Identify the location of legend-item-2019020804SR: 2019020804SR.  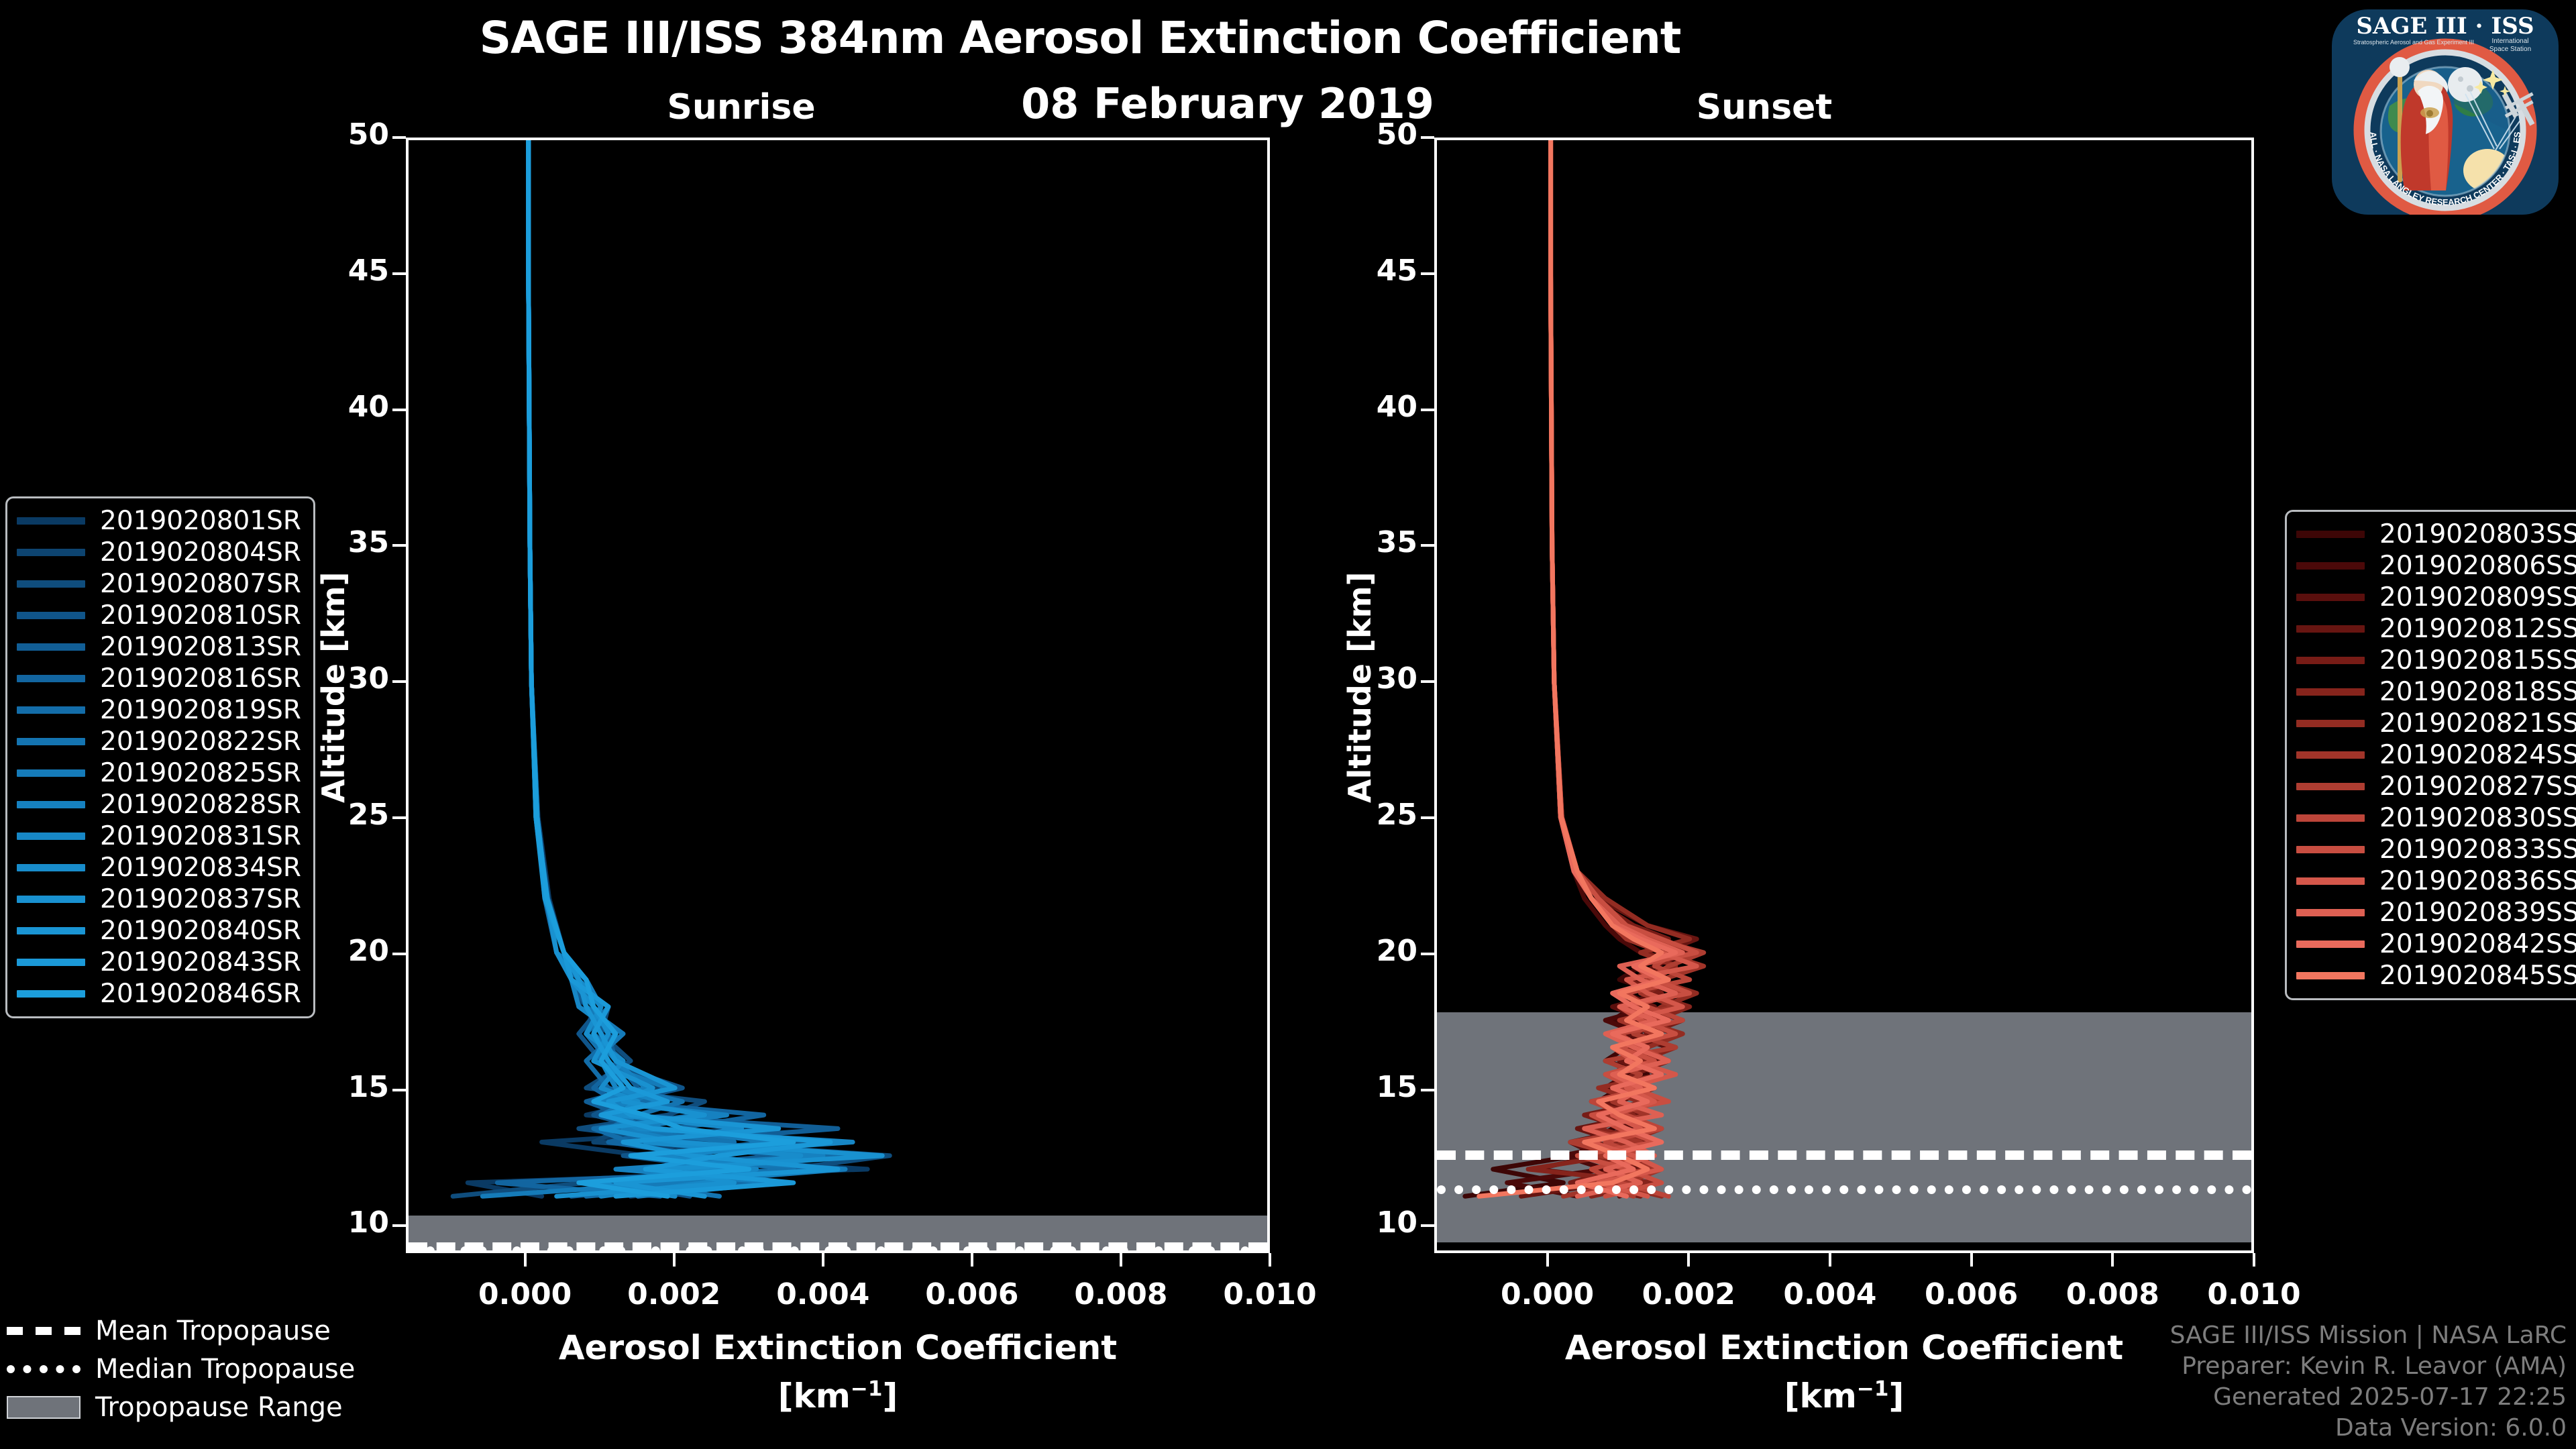
(159, 552).